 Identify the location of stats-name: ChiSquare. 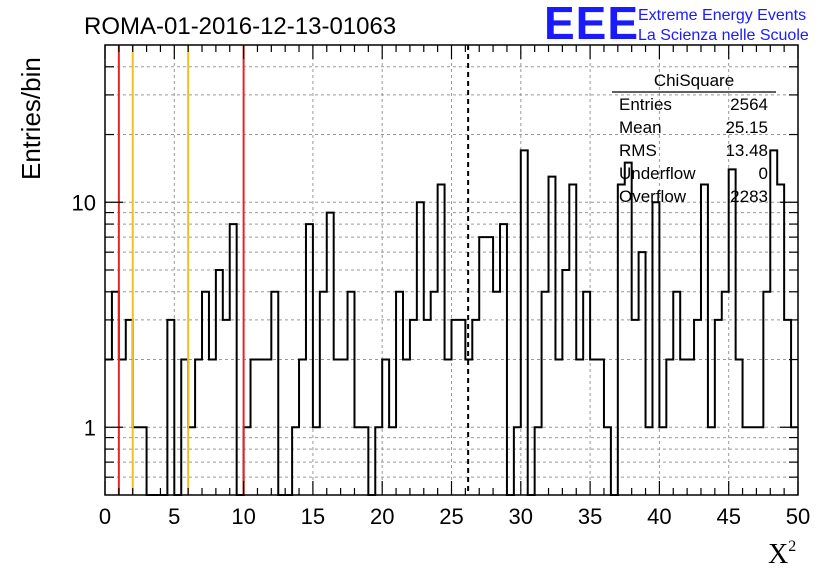
(694, 80).